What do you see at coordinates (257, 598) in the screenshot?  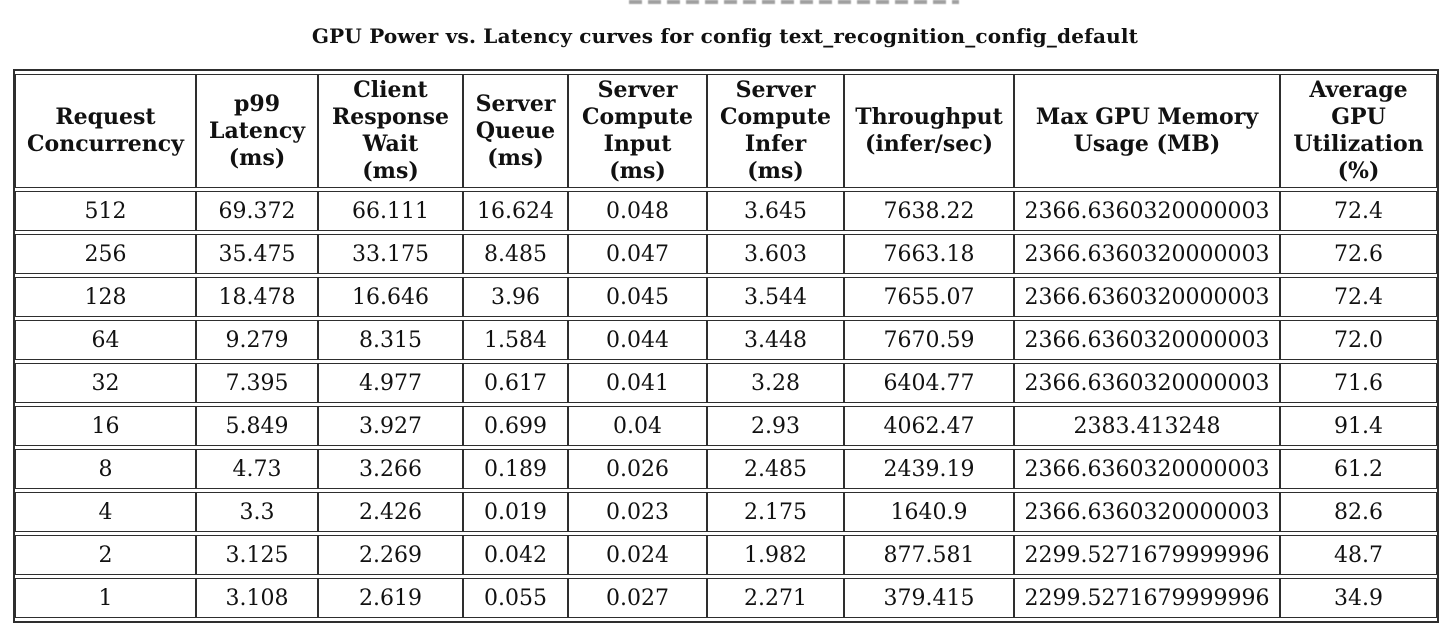 I see `table-cell: 3.108` at bounding box center [257, 598].